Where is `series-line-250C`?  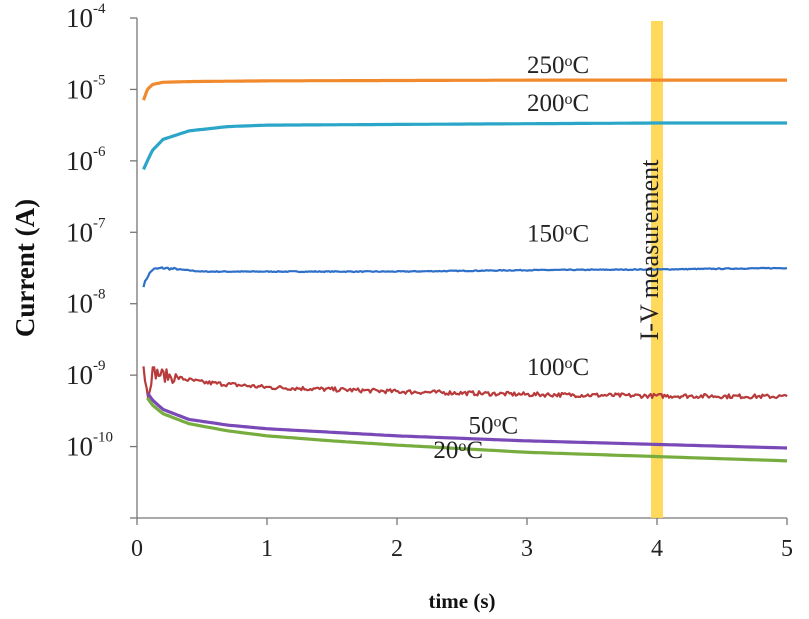
series-line-250C is located at coordinates (464, 90).